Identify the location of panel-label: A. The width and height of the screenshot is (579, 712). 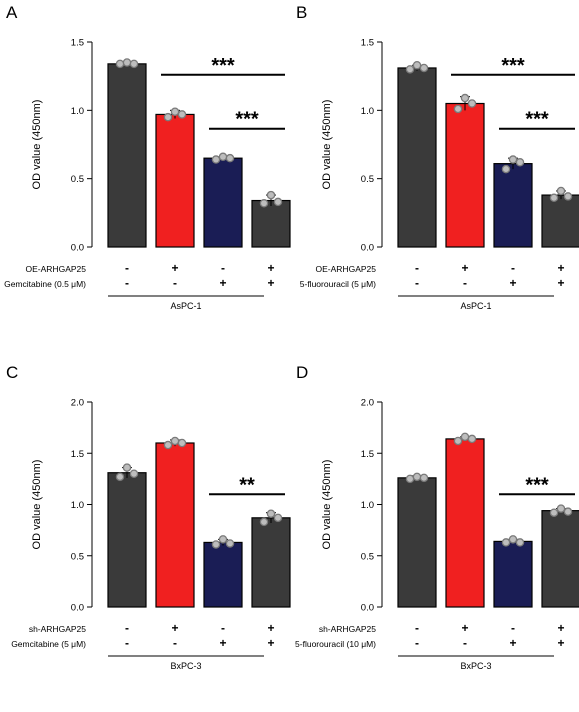
(12, 12).